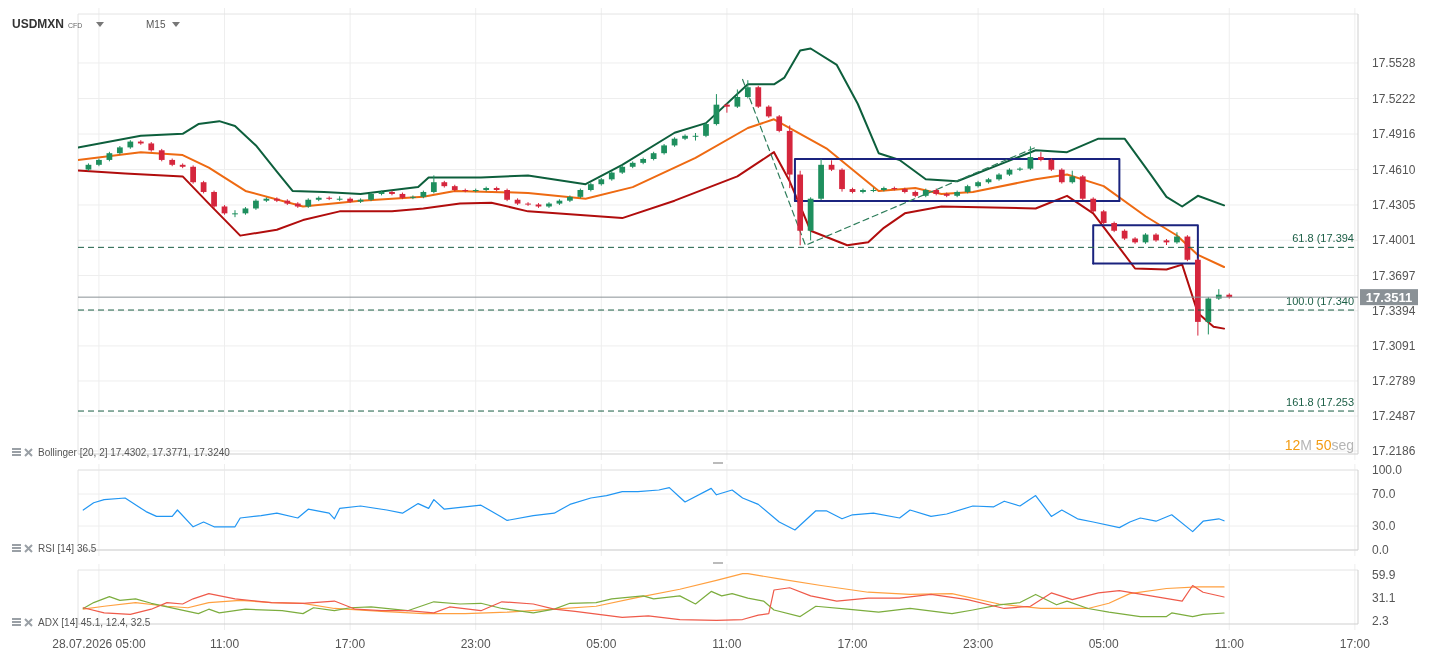  I want to click on y-tick-label: 17.4001, so click(1394, 240).